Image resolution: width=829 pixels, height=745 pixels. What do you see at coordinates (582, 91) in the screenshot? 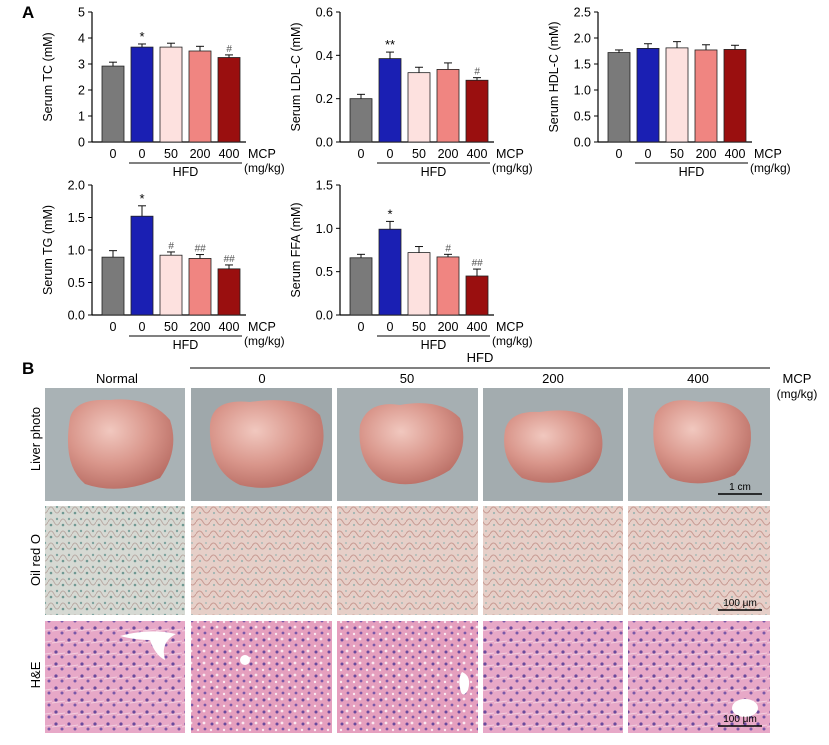
I see `y-tick-label-2-2: 1.0` at bounding box center [582, 91].